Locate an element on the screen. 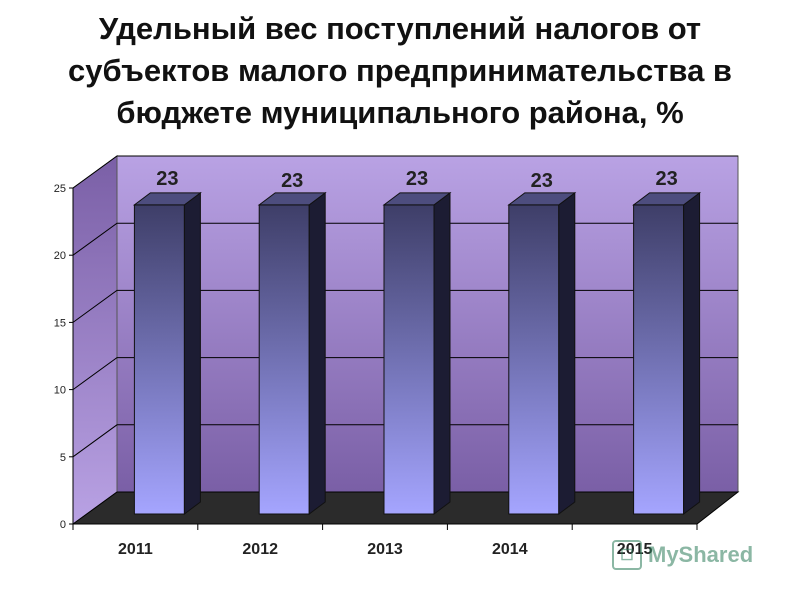 The height and width of the screenshot is (600, 800). x-tick-label: 2013 is located at coordinates (385, 549).